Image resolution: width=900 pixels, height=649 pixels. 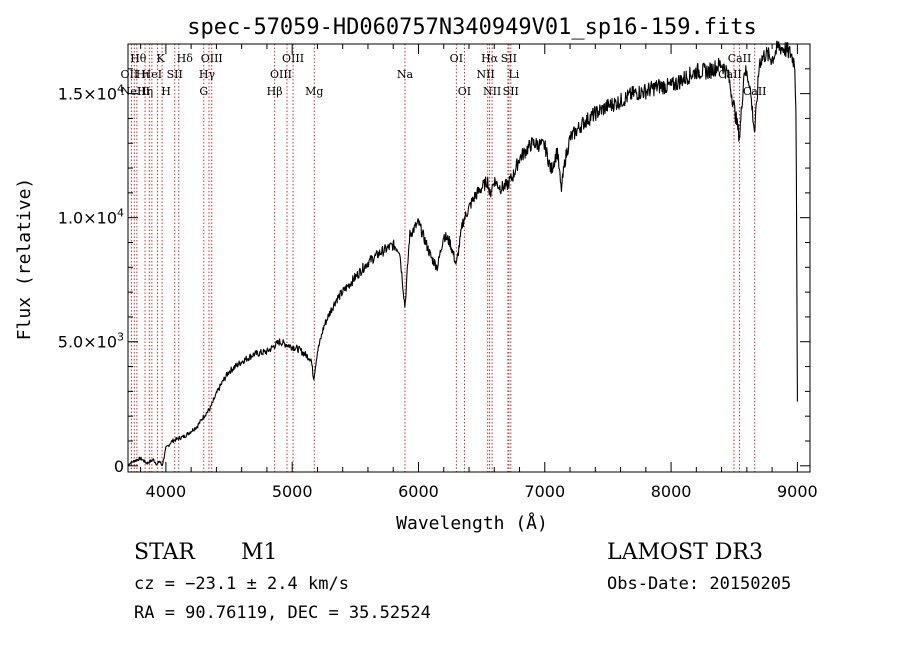 What do you see at coordinates (275, 91) in the screenshot?
I see `line-label-13: Hβ` at bounding box center [275, 91].